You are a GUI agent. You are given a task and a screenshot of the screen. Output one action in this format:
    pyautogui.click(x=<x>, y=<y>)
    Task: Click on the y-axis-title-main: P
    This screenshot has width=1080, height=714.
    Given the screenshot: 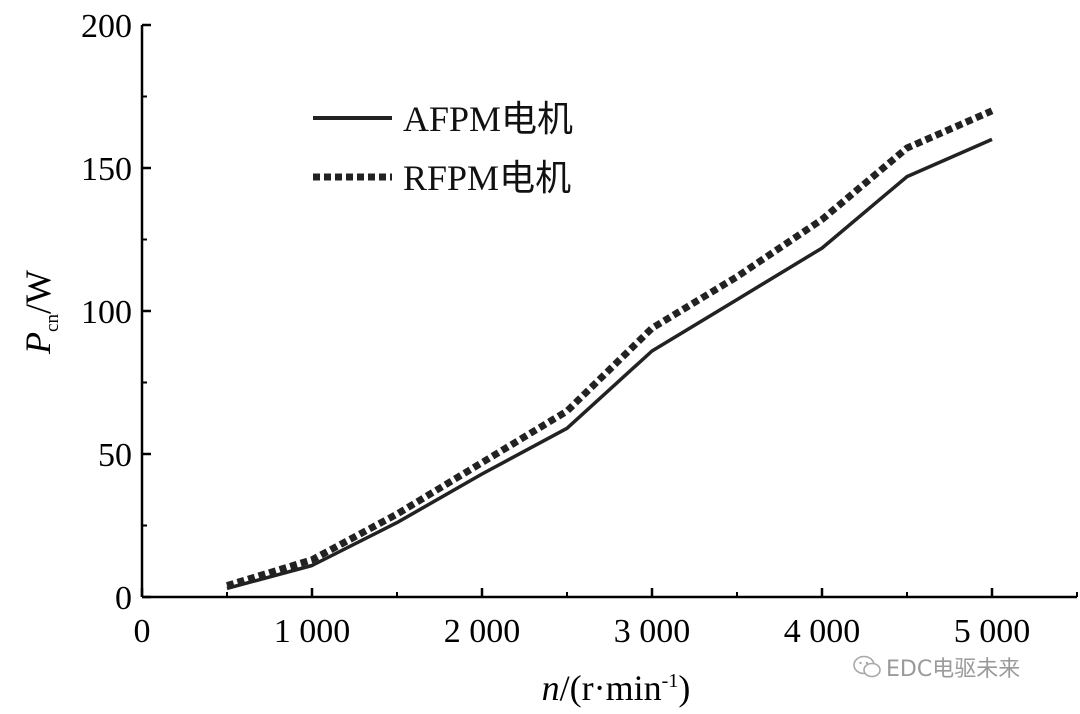 What is the action you would take?
    pyautogui.click(x=38, y=343)
    